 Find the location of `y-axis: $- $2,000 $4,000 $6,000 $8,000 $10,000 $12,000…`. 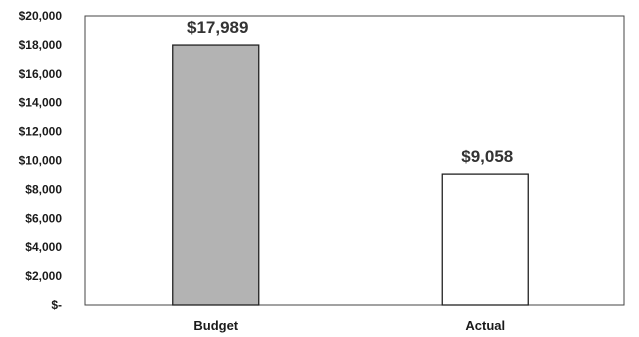

y-axis: $- $2,000 $4,000 $6,000 $8,000 $10,000 $12,000… is located at coordinates (41, 160).